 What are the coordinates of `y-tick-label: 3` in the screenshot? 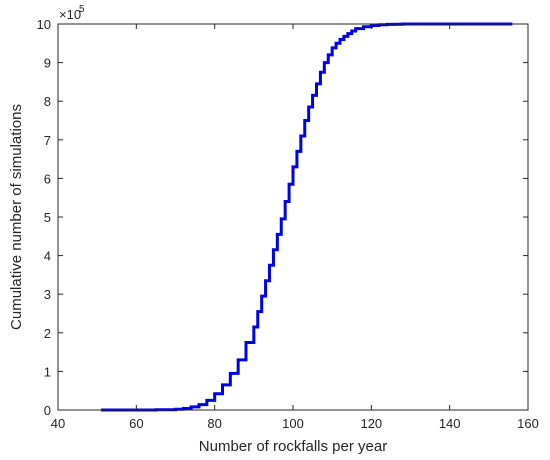 It's located at (47, 294).